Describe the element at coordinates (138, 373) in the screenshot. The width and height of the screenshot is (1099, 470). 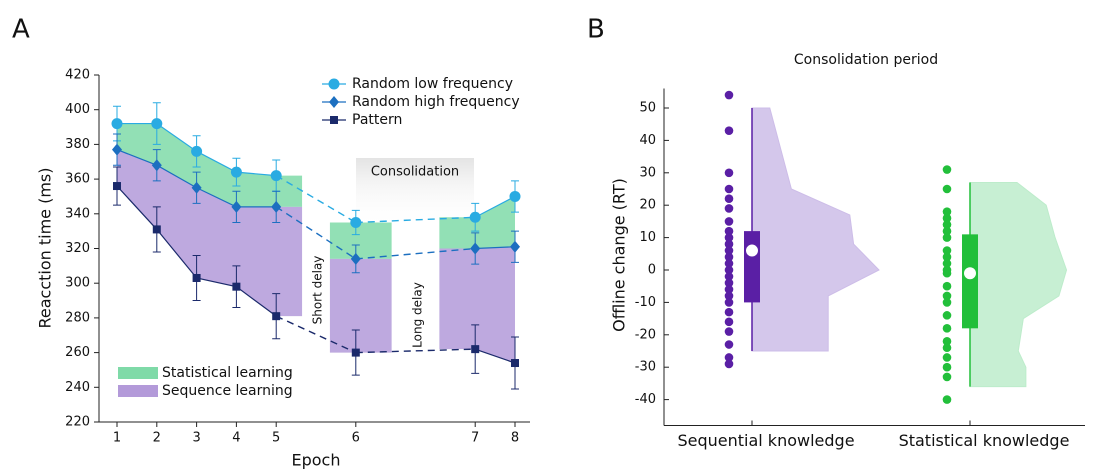
I see `legend-swatch` at that location.